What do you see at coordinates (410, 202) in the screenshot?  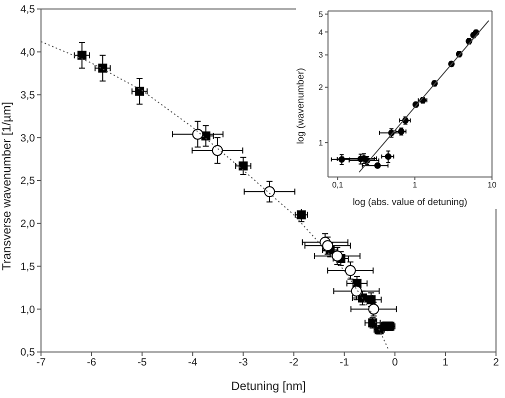 I see `x-axis-title: log (abs. value of detuning)` at bounding box center [410, 202].